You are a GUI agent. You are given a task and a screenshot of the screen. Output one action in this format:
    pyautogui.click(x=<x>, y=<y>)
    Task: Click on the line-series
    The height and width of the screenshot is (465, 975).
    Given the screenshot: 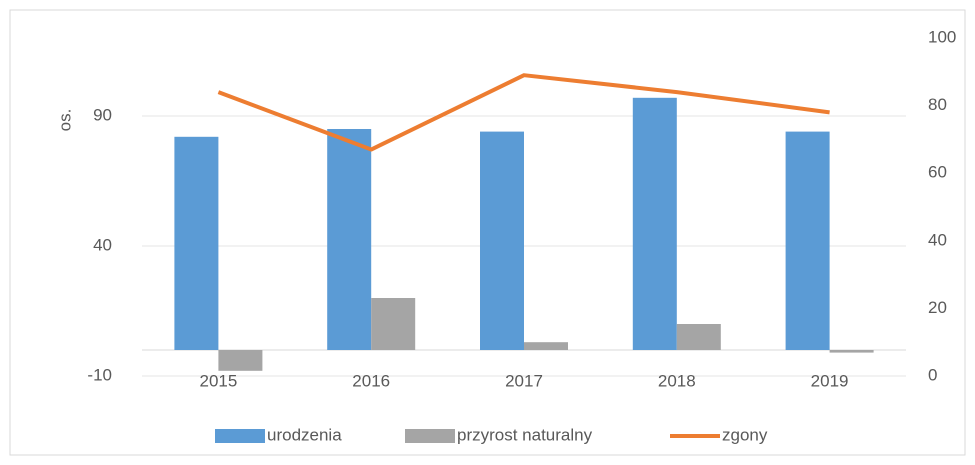 What is the action you would take?
    pyautogui.click(x=523, y=112)
    